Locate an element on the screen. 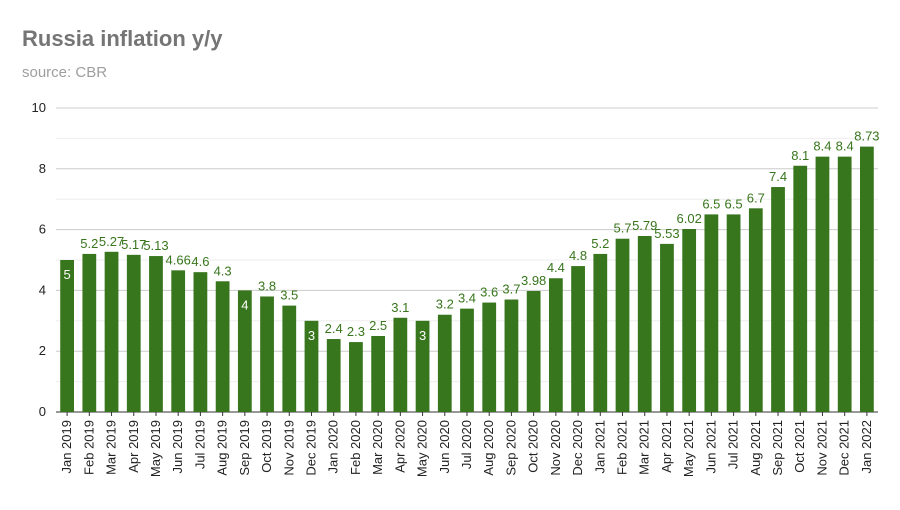 This screenshot has height=510, width=900. data-label: 2.4 is located at coordinates (334, 328).